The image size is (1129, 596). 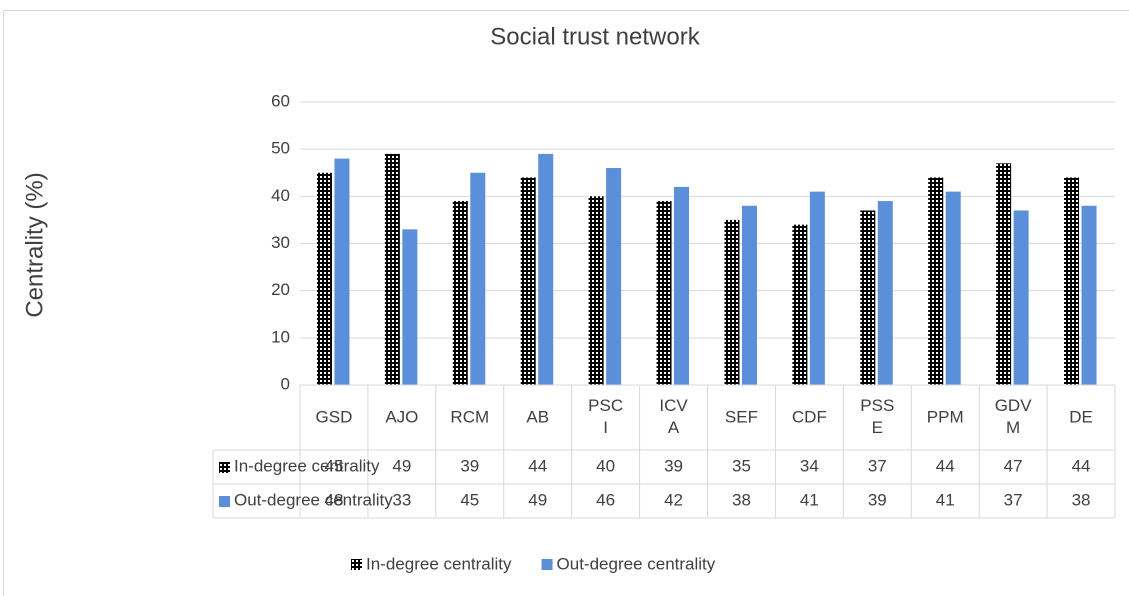 What do you see at coordinates (280, 336) in the screenshot?
I see `y-tick-label: 10` at bounding box center [280, 336].